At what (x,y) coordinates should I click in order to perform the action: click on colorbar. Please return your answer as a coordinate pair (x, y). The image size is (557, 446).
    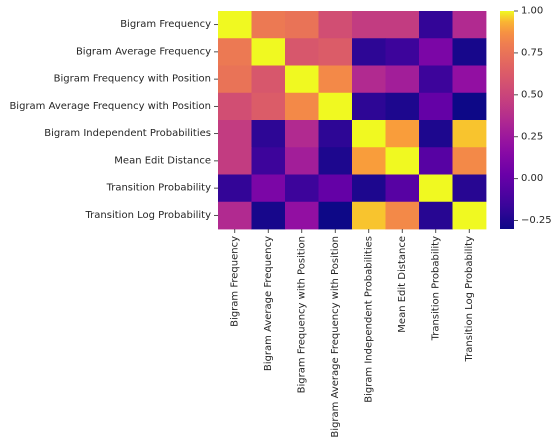
    Looking at the image, I should click on (507, 120).